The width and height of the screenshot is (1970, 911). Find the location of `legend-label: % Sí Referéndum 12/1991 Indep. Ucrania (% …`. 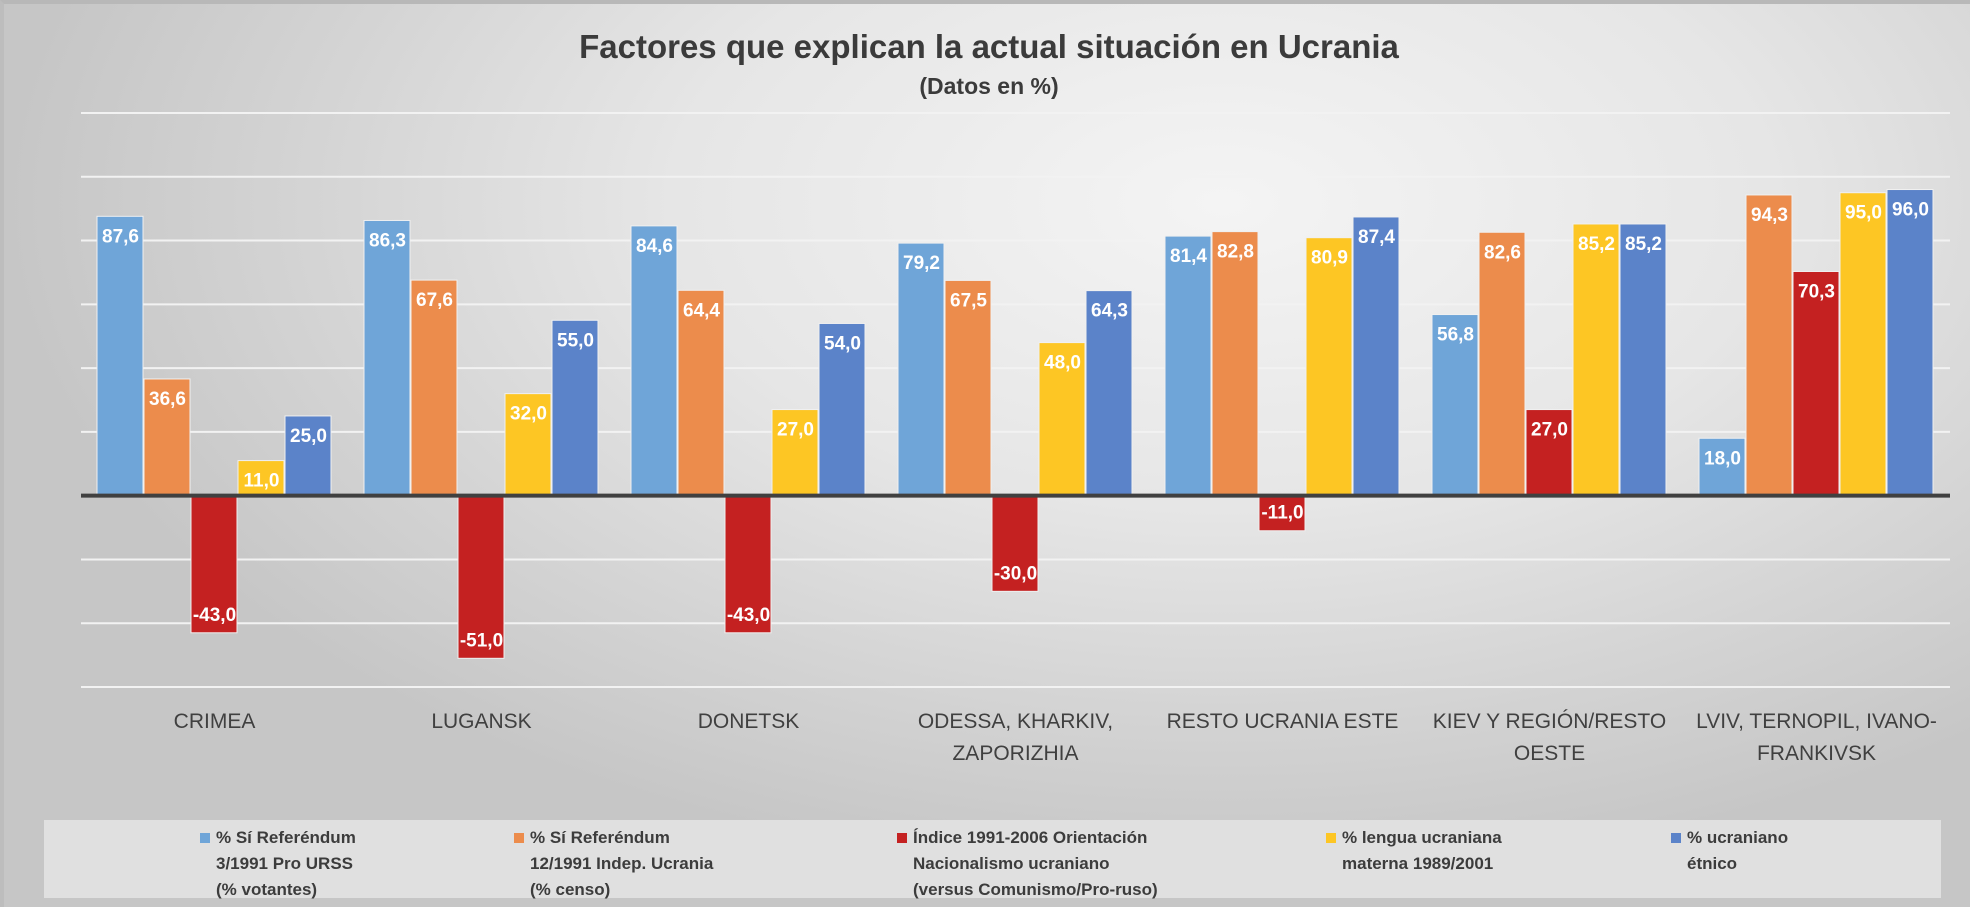

legend-label: % Sí Referéndum 12/1991 Indep. Ucrania (% … is located at coordinates (621, 864).